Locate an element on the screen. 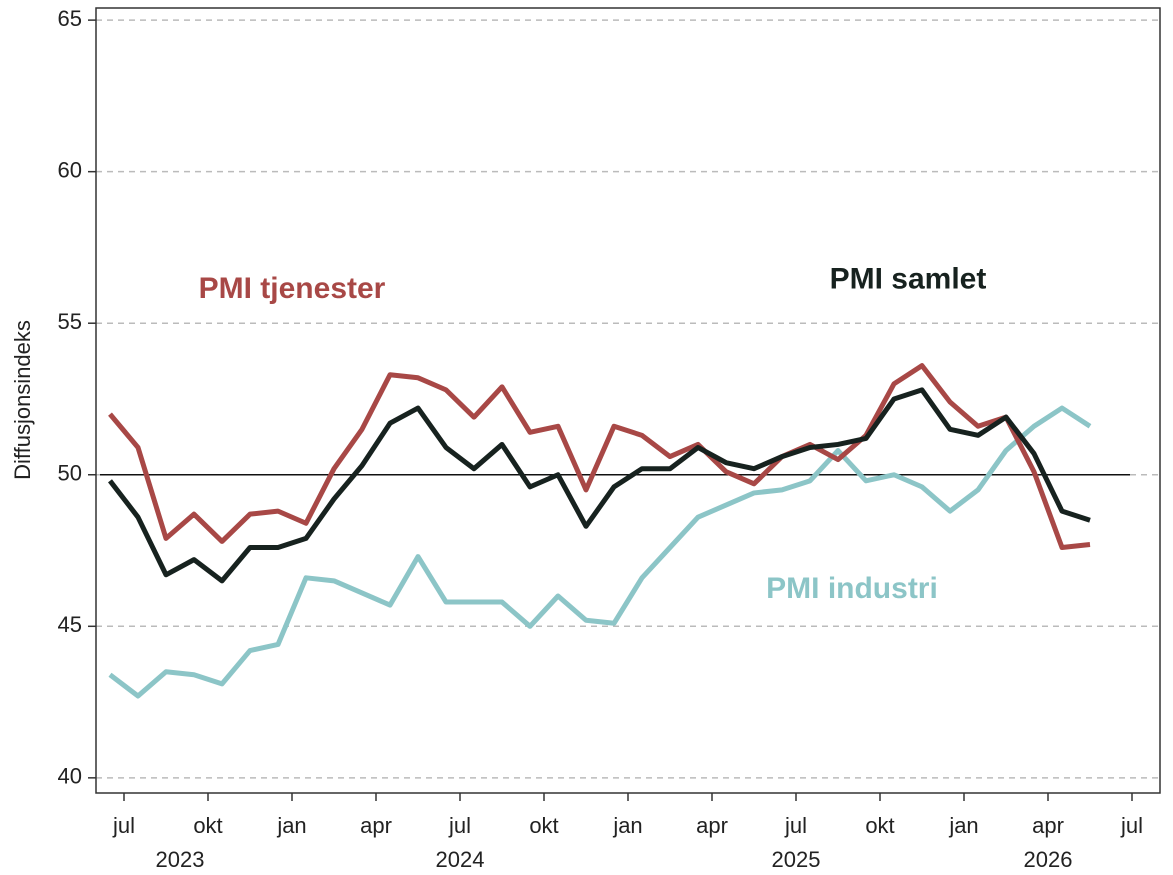 This screenshot has width=1173, height=875. y-tick-label: 60 is located at coordinates (70, 169).